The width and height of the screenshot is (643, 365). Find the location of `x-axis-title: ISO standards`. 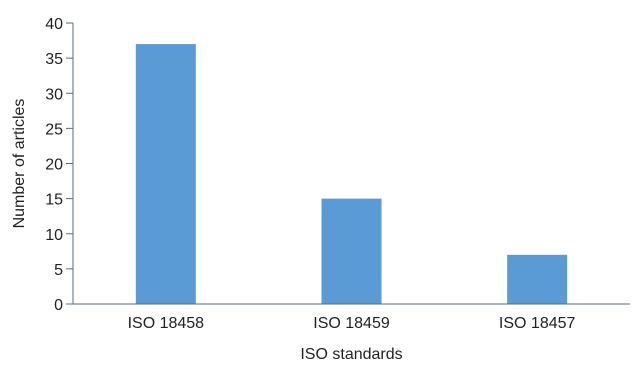

x-axis-title: ISO standards is located at coordinates (351, 354).